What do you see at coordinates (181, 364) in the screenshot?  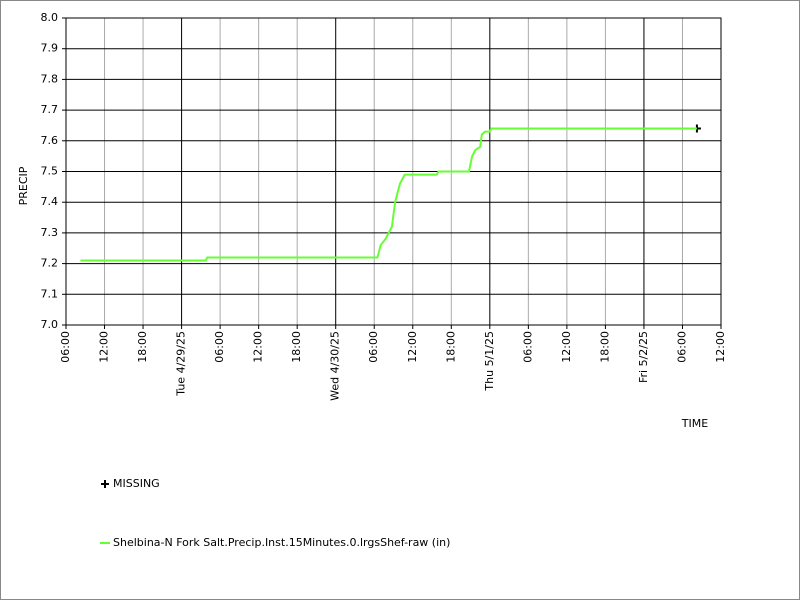 I see `x-tick-label: Tue 4/29/25` at bounding box center [181, 364].